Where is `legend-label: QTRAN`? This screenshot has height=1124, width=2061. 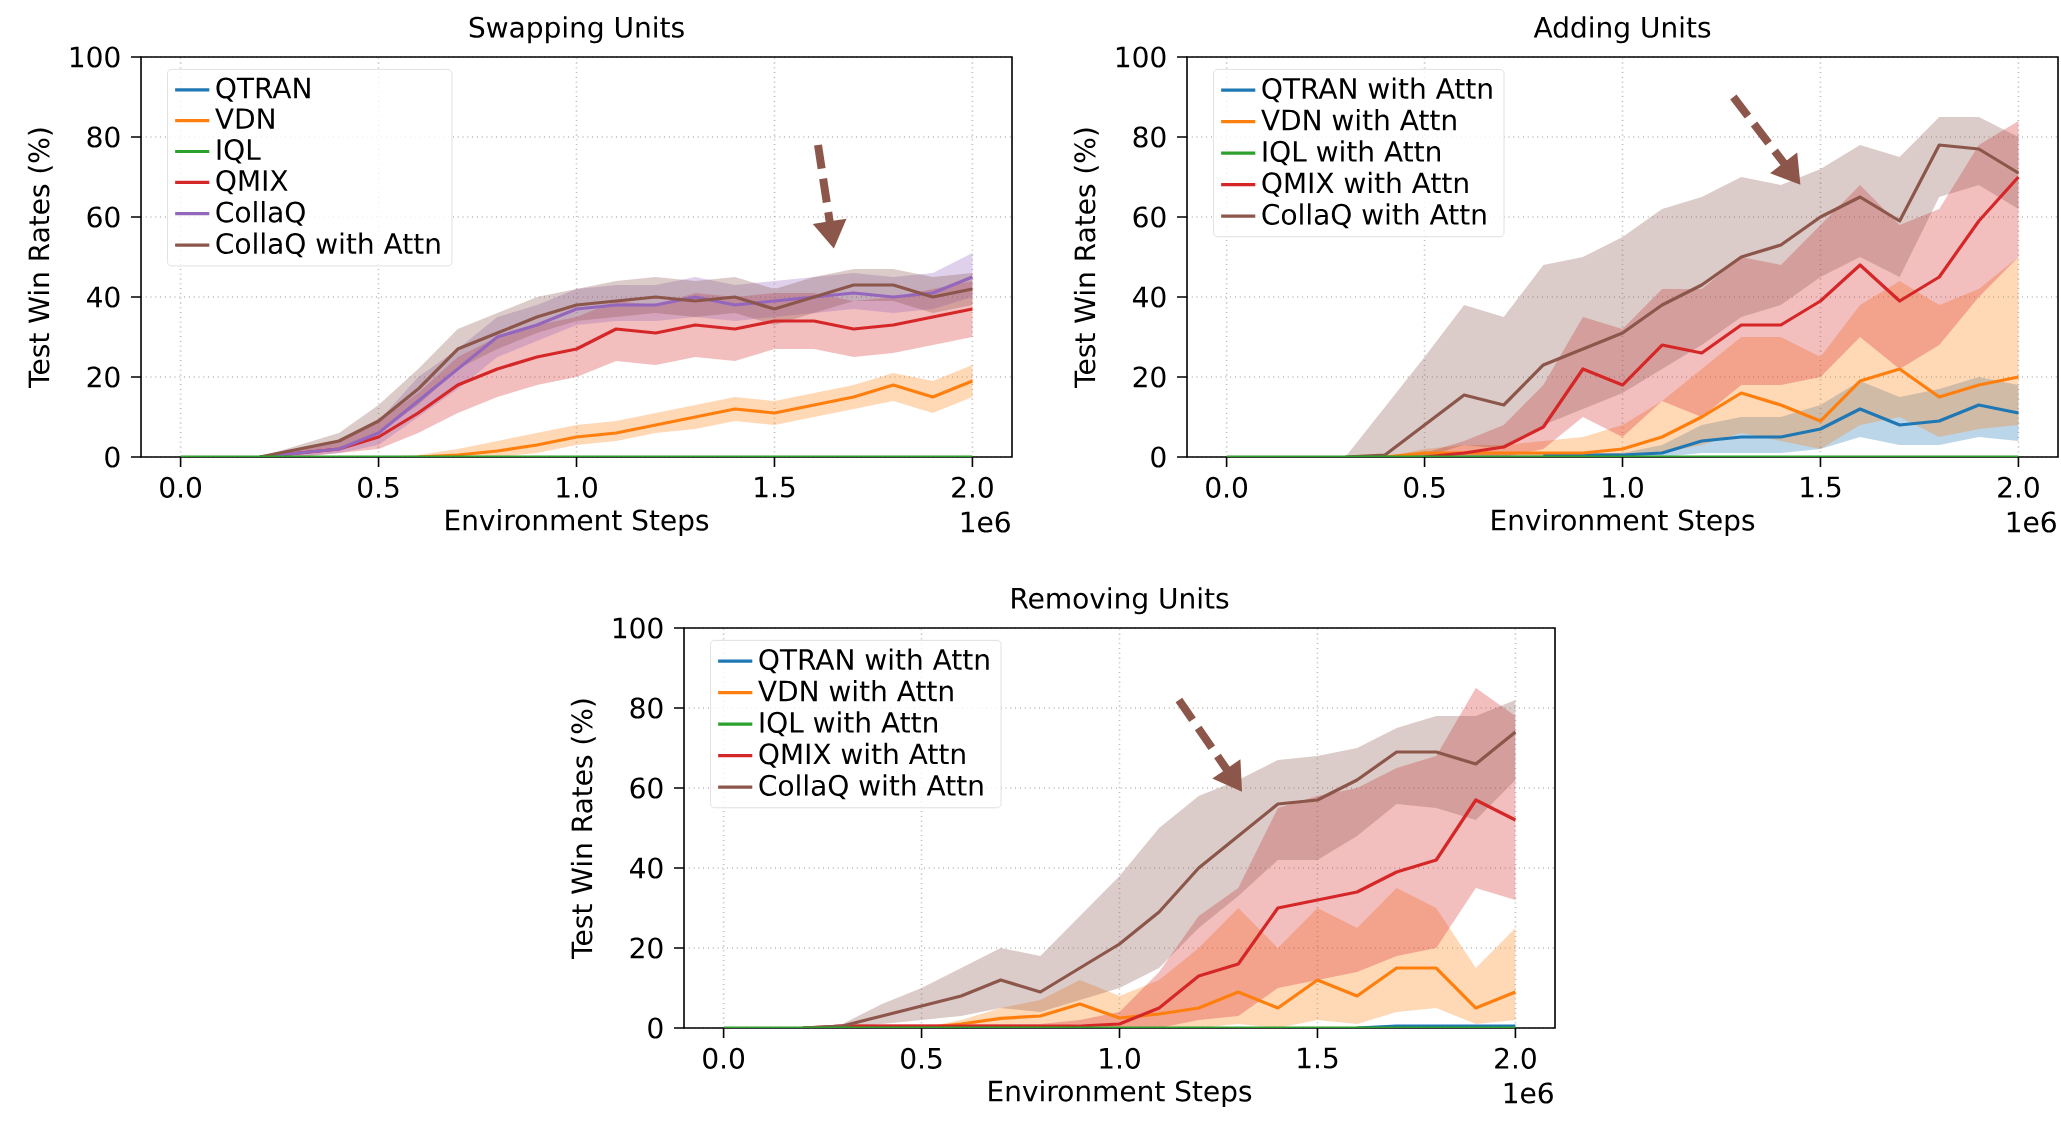 legend-label: QTRAN is located at coordinates (263, 89).